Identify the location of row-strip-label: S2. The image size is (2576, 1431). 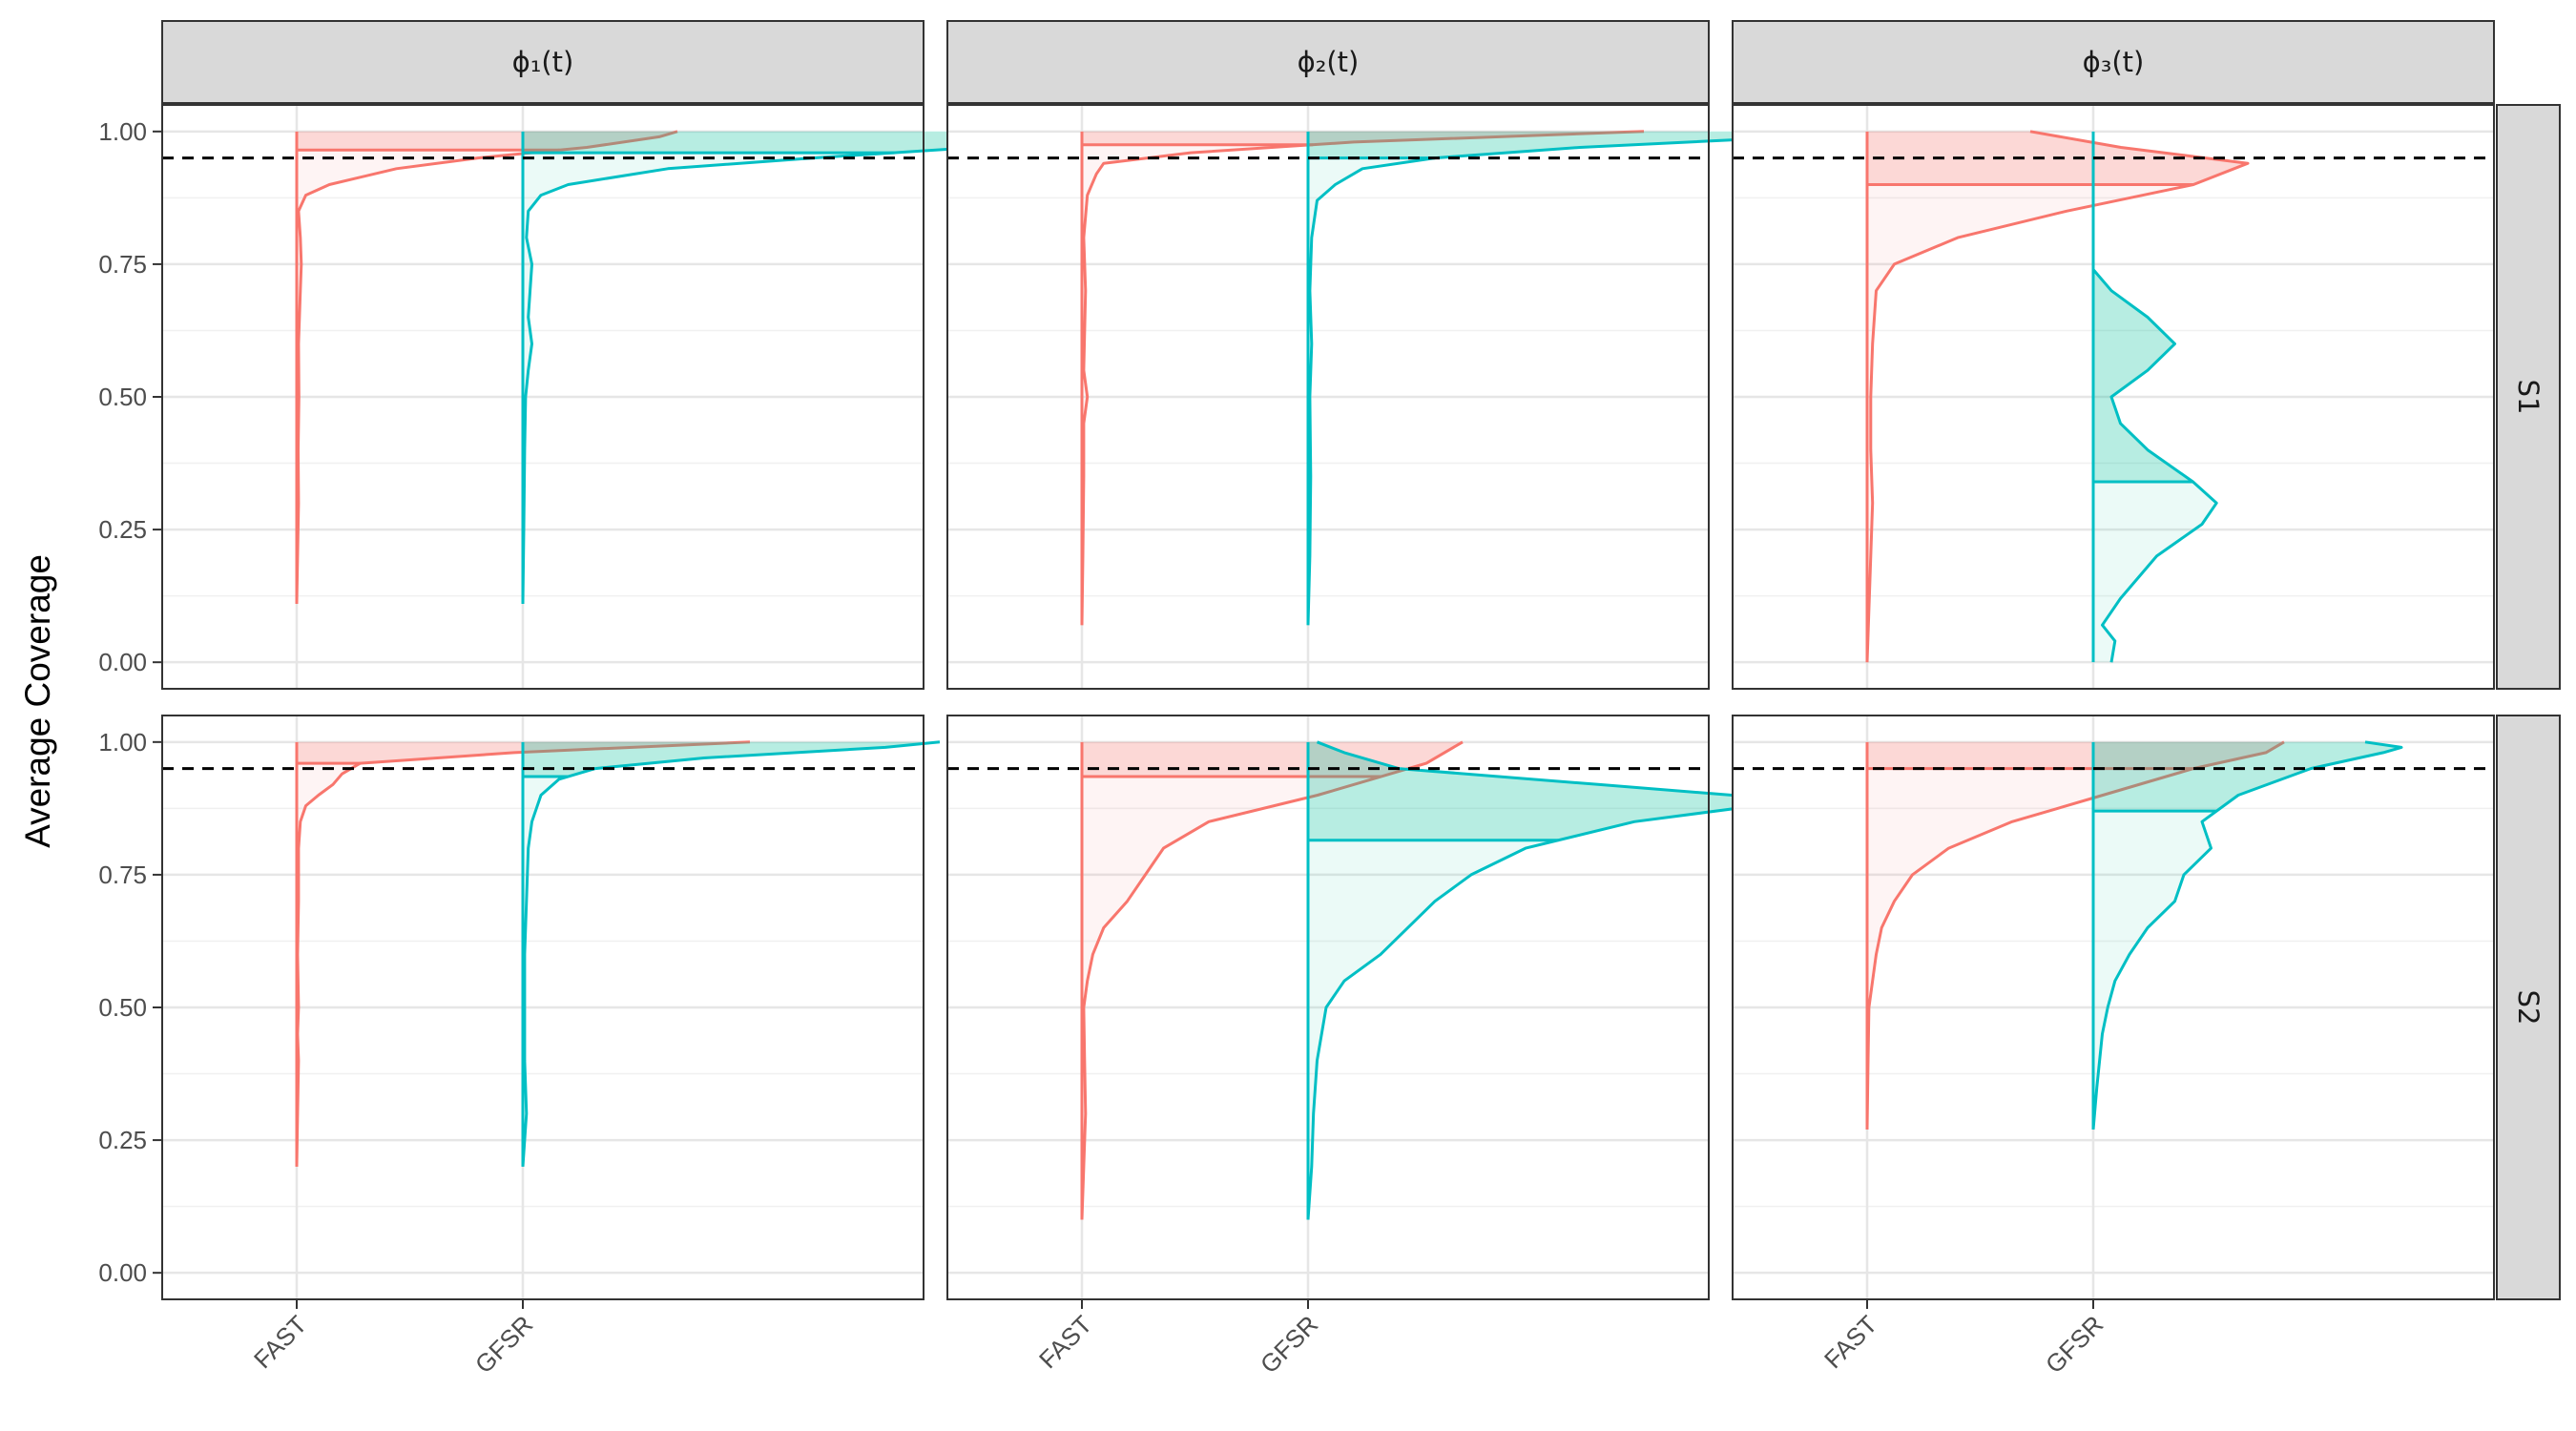
(2528, 1008).